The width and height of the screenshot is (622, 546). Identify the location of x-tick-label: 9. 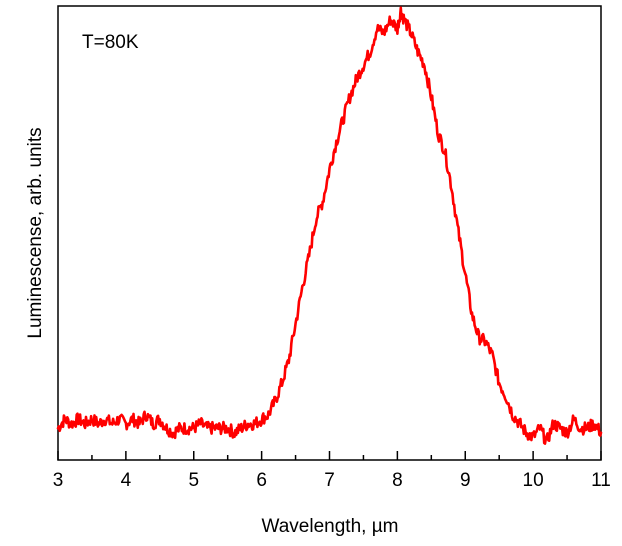
(465, 480).